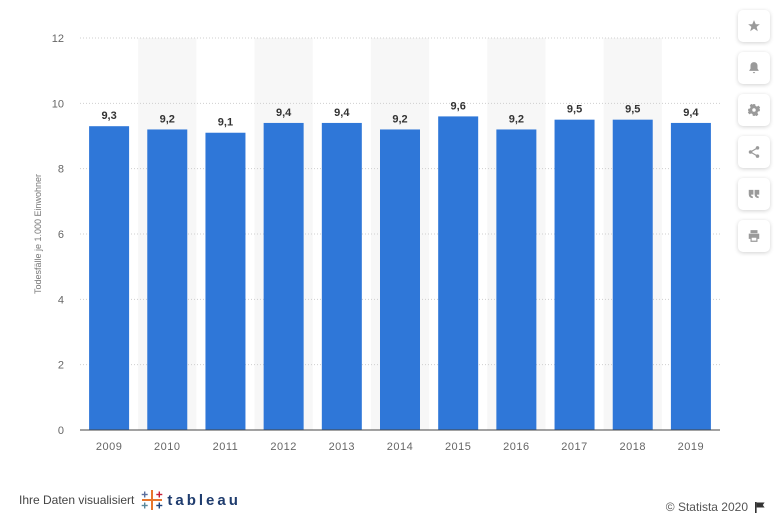 This screenshot has height=520, width=782. Describe the element at coordinates (77, 500) in the screenshot. I see `visualized-text: Ihre Daten visualisiert` at that location.